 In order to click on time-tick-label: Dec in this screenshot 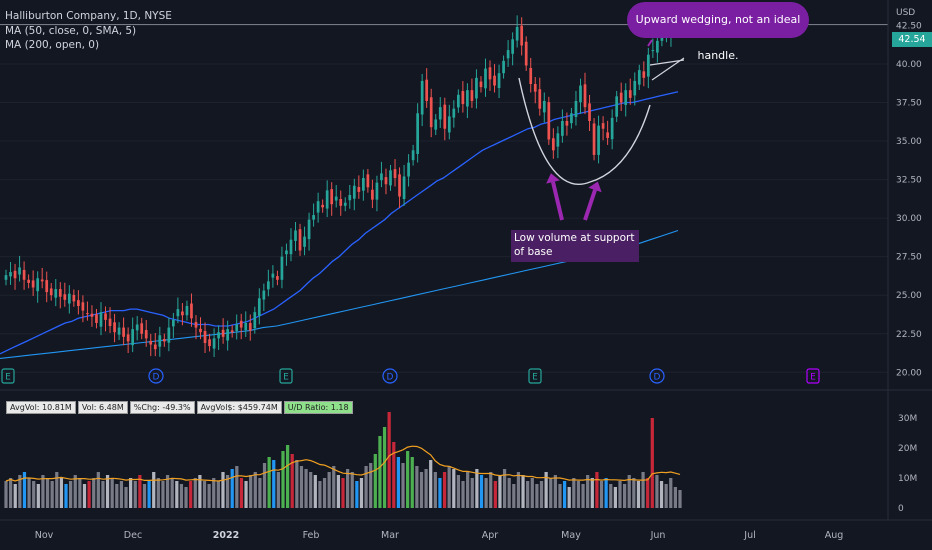, I will do `click(133, 535)`.